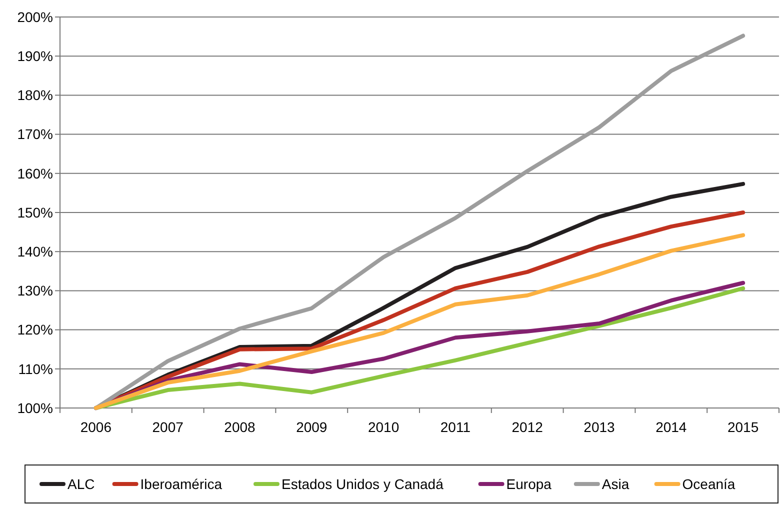  Describe the element at coordinates (709, 484) in the screenshot. I see `legend-label: Oceanía` at that location.